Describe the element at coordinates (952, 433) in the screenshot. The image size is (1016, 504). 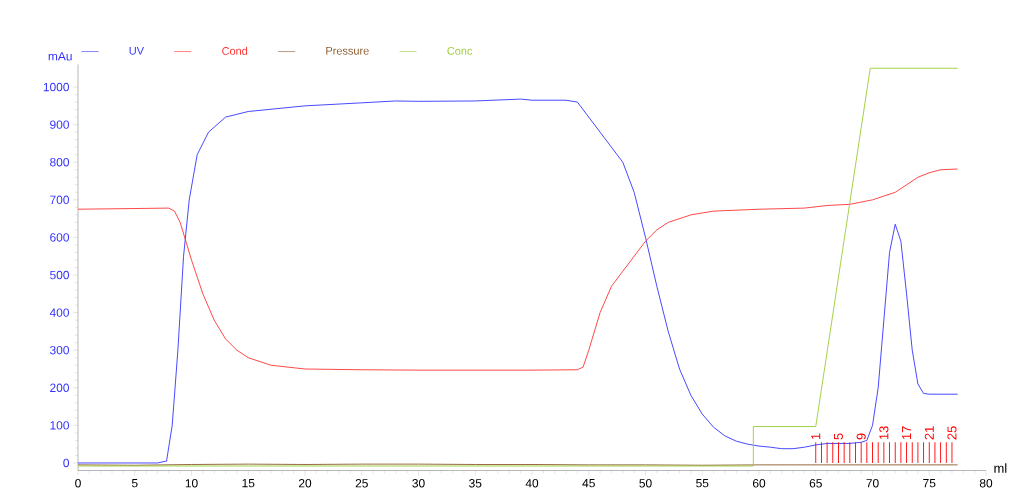
I see `annotation: 25` at that location.